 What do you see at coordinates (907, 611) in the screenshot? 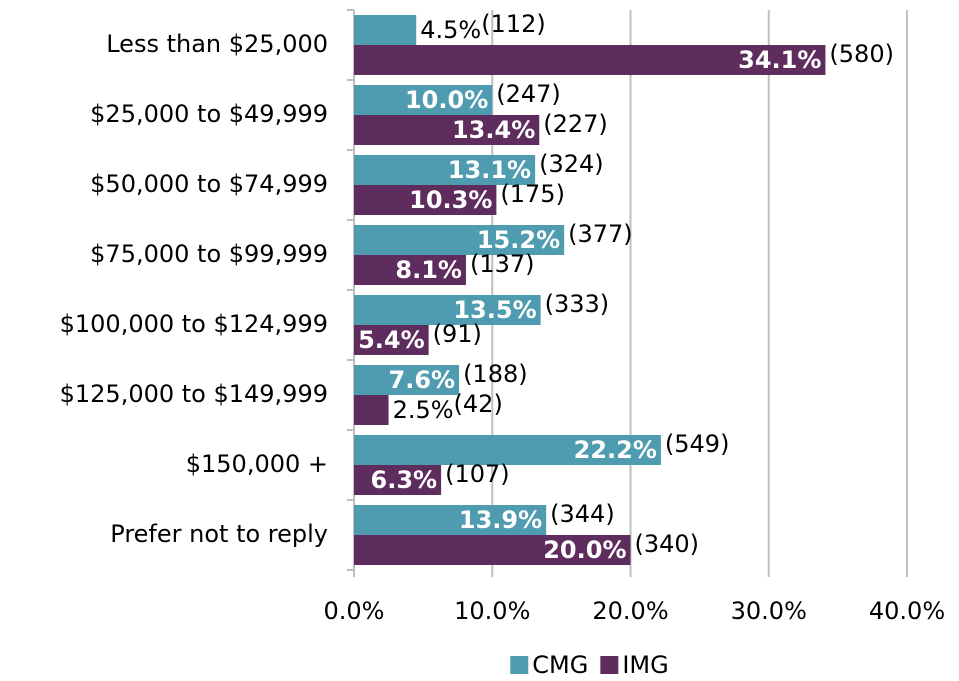
I see `x-tick-label: 40.0%` at bounding box center [907, 611].